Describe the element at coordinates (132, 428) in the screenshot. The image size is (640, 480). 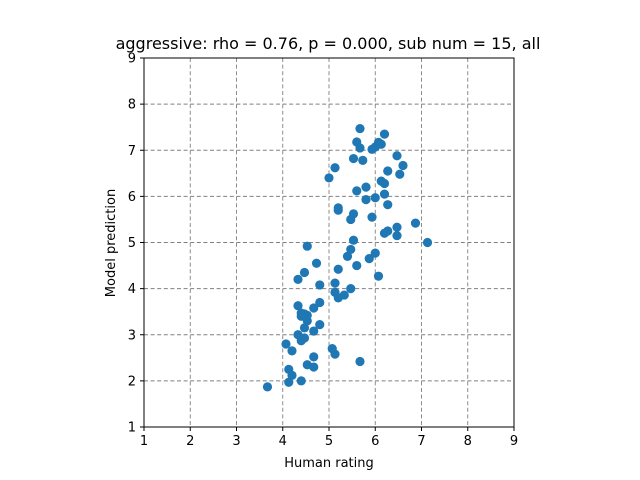
I see `y-tick-label: 1` at that location.